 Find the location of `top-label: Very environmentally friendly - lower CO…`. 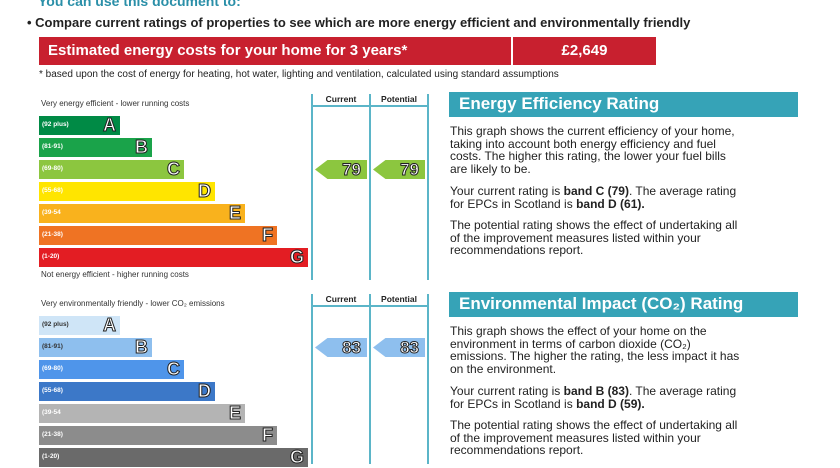

top-label: Very environmentally friendly - lower CO… is located at coordinates (133, 303).